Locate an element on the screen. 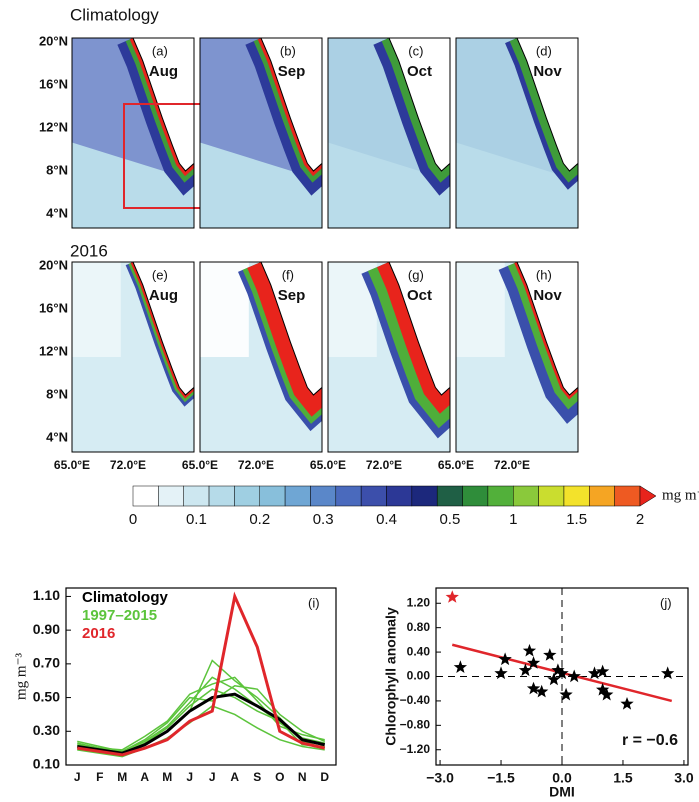 This screenshot has height=802, width=699. panel-label: (d) is located at coordinates (544, 50).